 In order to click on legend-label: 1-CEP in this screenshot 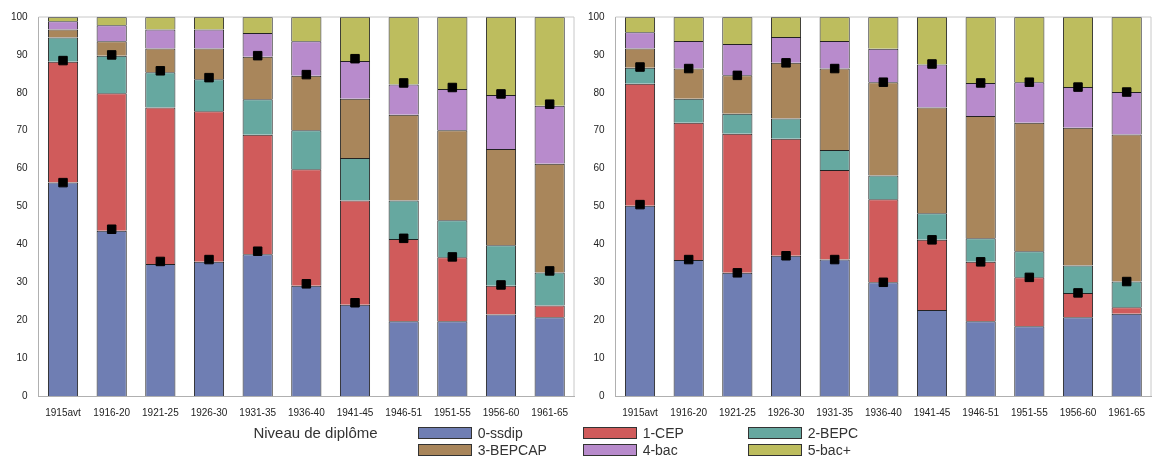, I will do `click(663, 432)`.